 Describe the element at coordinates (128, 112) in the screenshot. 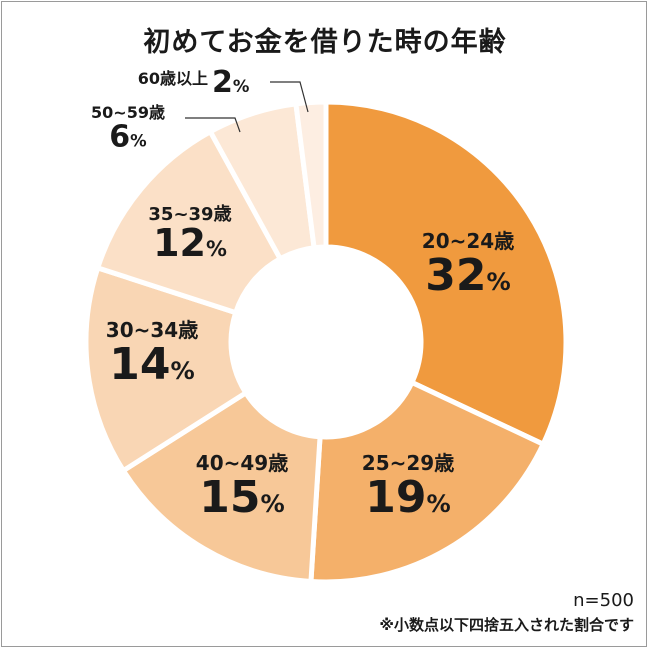

I see `slice-label-5: 50~59歳` at that location.